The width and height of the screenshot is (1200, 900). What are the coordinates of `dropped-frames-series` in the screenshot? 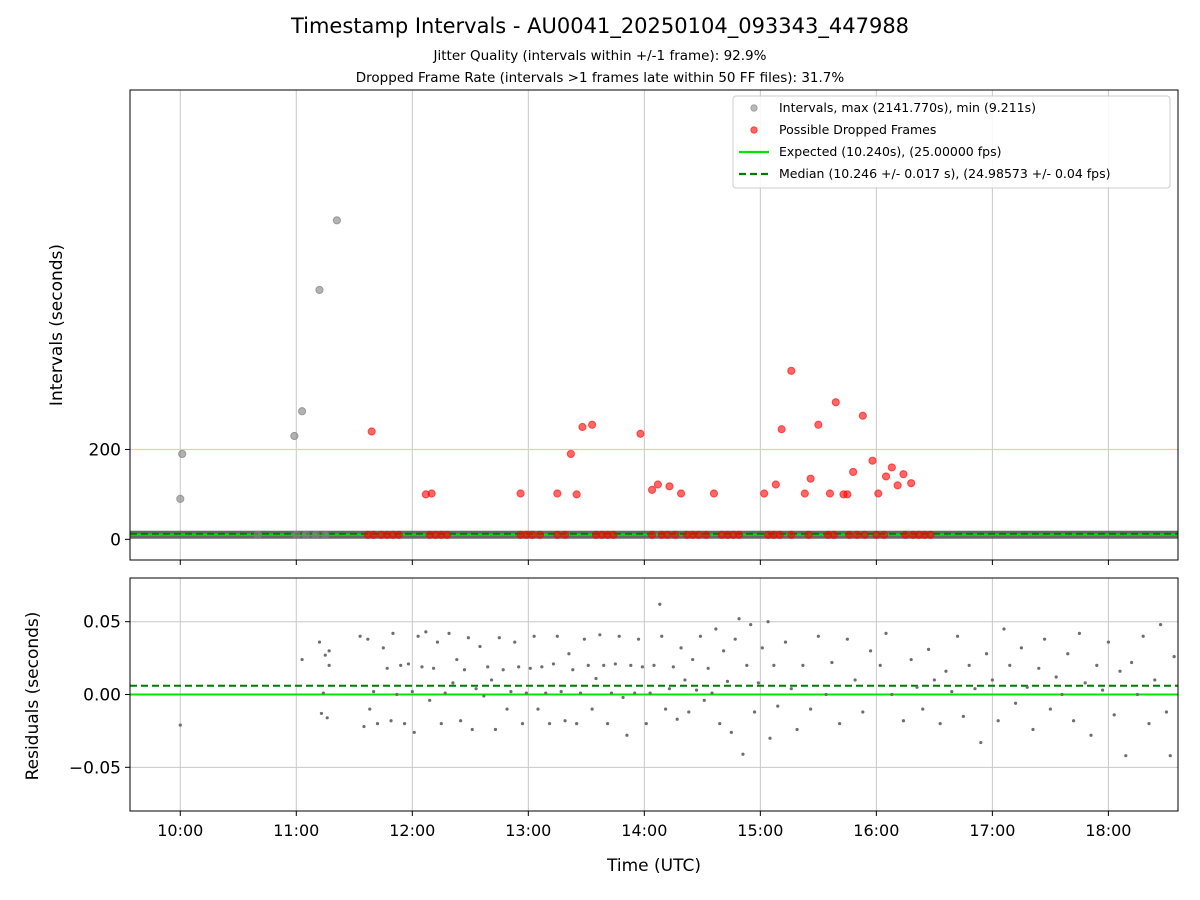 It's located at (649, 452).